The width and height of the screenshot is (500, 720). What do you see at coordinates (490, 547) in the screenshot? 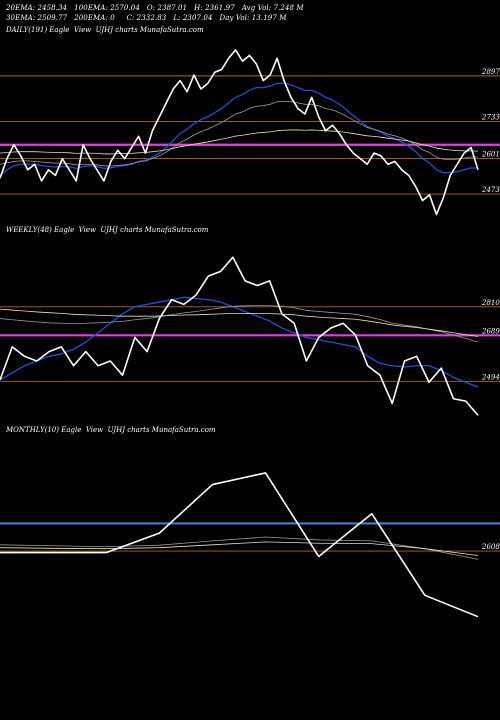
I see `monthly-ytick-0: 2608` at bounding box center [490, 547].